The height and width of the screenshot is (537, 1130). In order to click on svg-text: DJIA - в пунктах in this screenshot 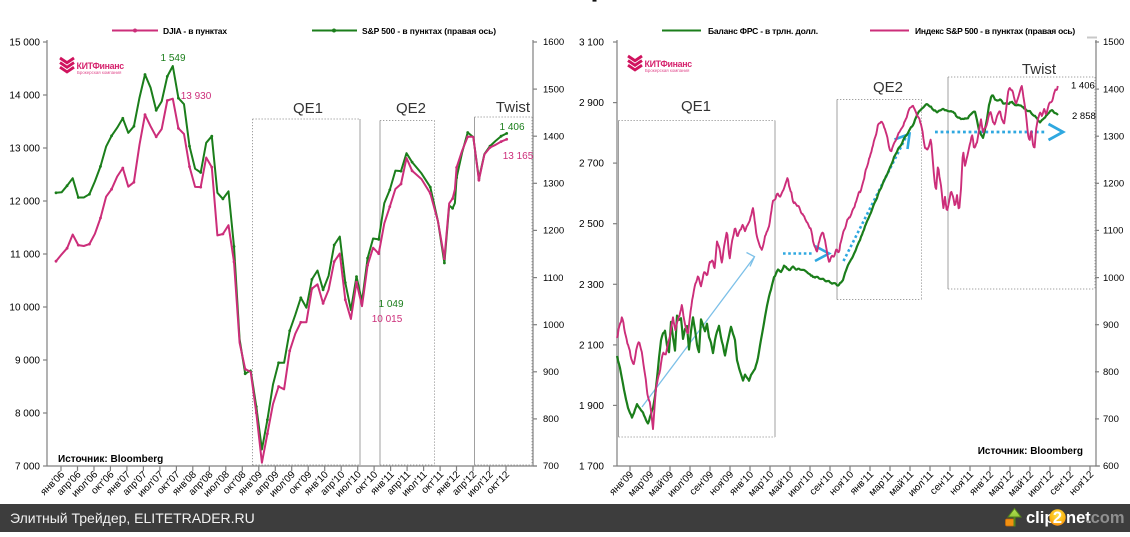, I will do `click(195, 31)`.